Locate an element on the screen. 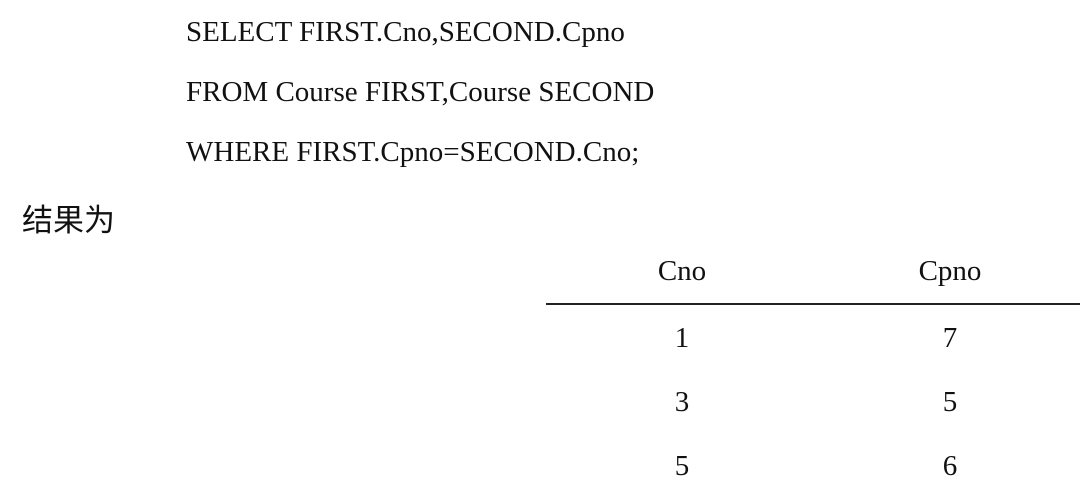 The width and height of the screenshot is (1080, 490). sql-line: WHERE FIRST.Cpno=SECOND.Cno; is located at coordinates (413, 152).